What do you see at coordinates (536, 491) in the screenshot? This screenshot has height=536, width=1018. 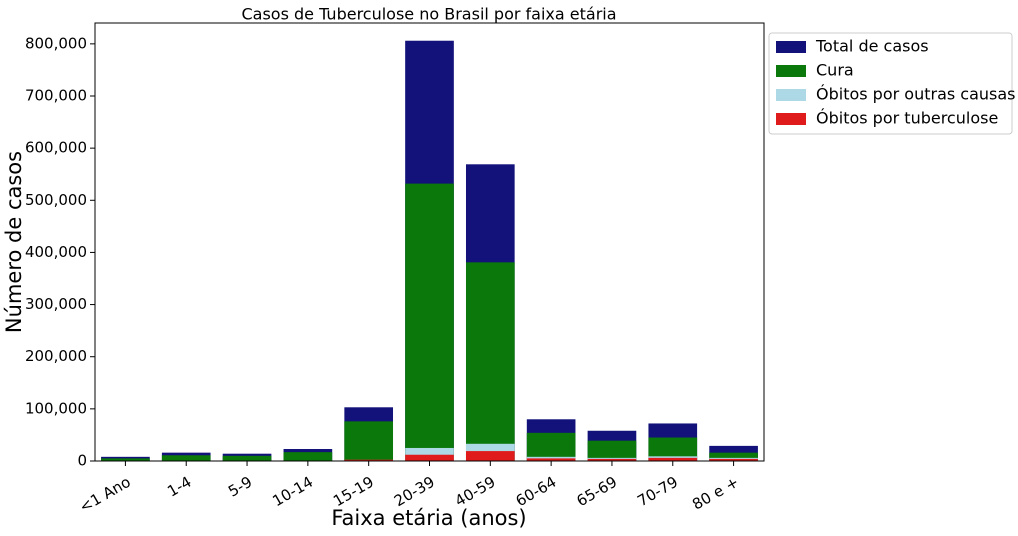 I see `x-tick-label: 60-64` at bounding box center [536, 491].